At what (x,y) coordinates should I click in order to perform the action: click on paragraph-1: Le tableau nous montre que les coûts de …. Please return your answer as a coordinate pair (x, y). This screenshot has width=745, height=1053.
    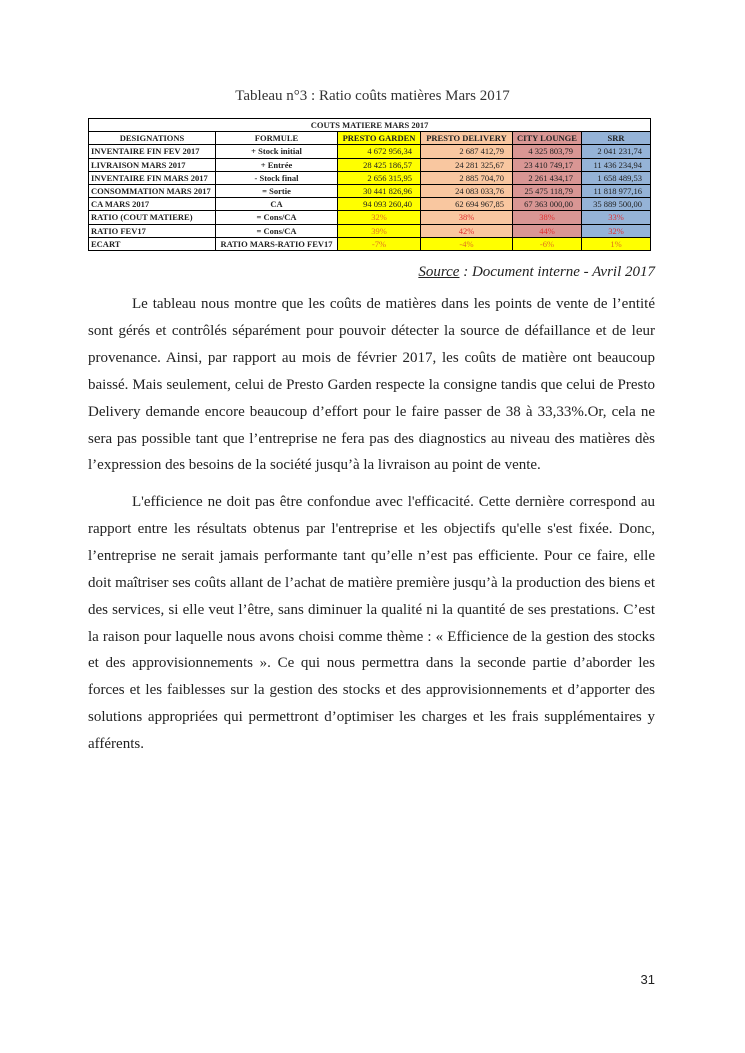
    Looking at the image, I should click on (371, 385).